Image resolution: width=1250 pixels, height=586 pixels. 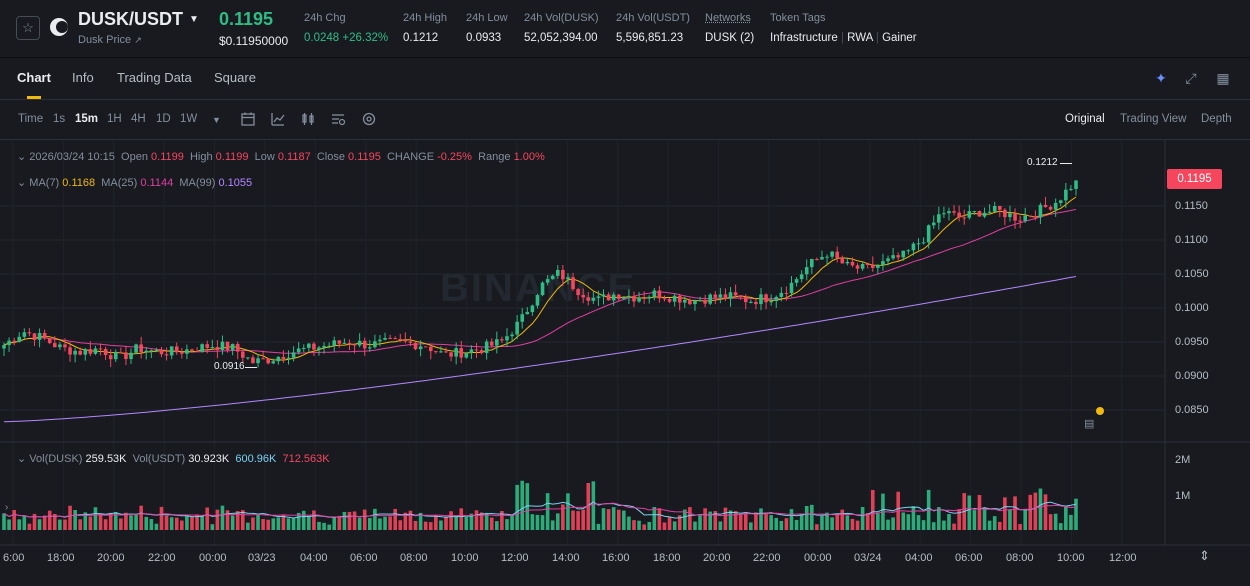 What do you see at coordinates (254, 41) in the screenshot?
I see `usd-price: $0.11950000` at bounding box center [254, 41].